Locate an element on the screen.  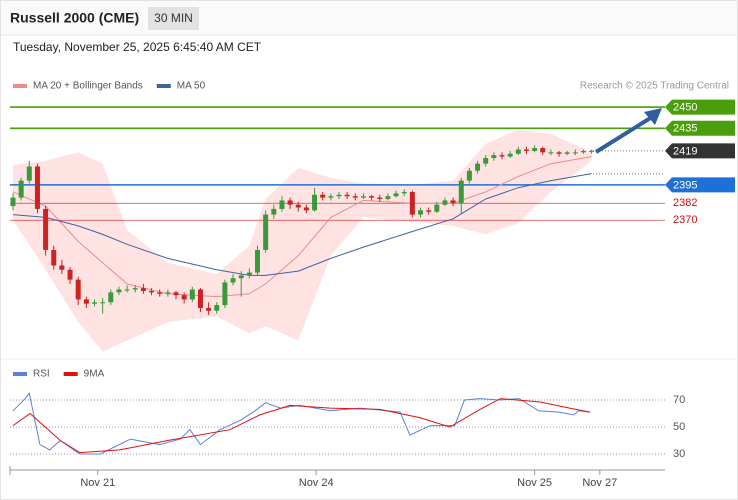
forecast-arrow is located at coordinates (624, 134).